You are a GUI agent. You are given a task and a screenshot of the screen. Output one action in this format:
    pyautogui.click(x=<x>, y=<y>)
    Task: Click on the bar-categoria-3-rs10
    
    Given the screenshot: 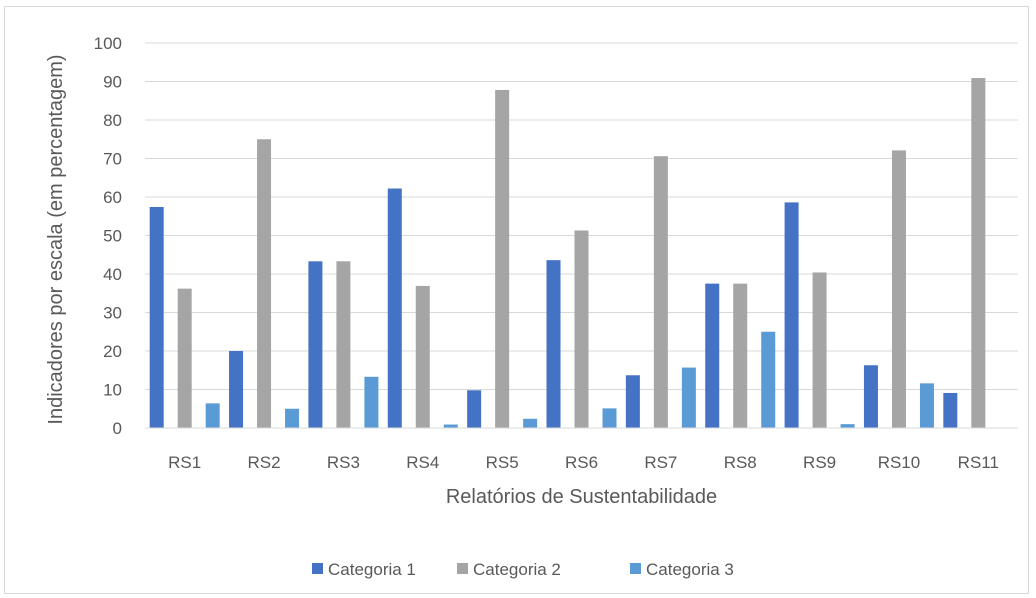 What is the action you would take?
    pyautogui.click(x=926, y=405)
    